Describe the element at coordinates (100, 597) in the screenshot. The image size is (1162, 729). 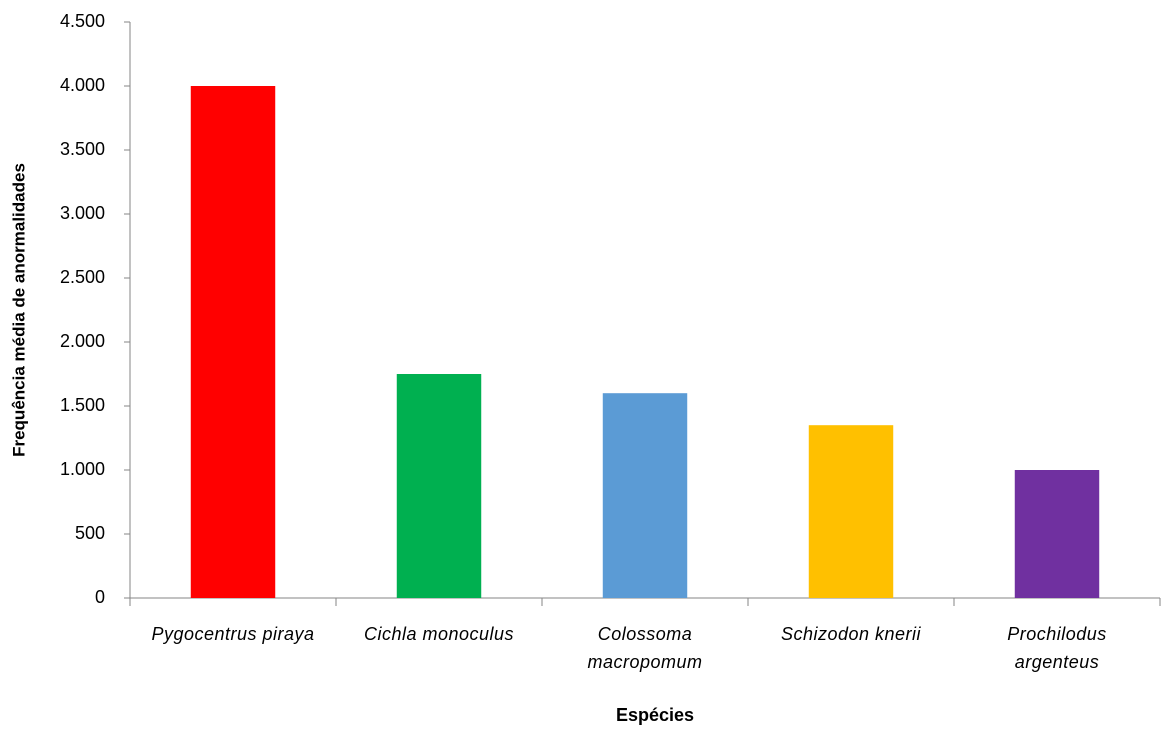
I see `y-tick-label: 0` at that location.